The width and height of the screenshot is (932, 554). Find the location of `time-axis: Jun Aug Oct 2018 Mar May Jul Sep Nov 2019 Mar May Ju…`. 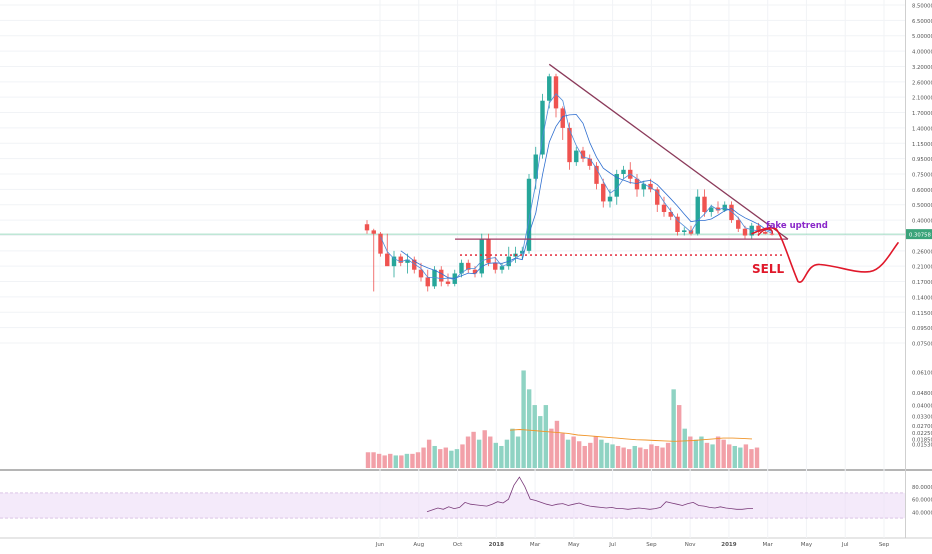

time-axis: Jun Aug Oct 2018 Mar May Jul Sep Nov 2019 Mar May Ju… is located at coordinates (632, 545).